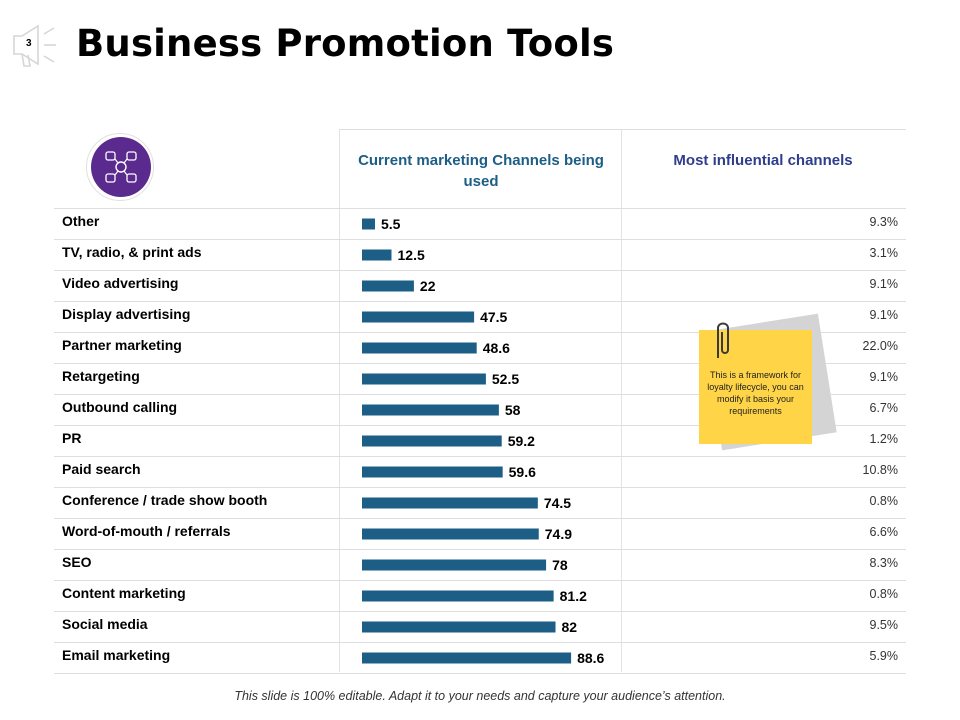 This screenshot has height=720, width=960. I want to click on row-label: SEO, so click(77, 562).